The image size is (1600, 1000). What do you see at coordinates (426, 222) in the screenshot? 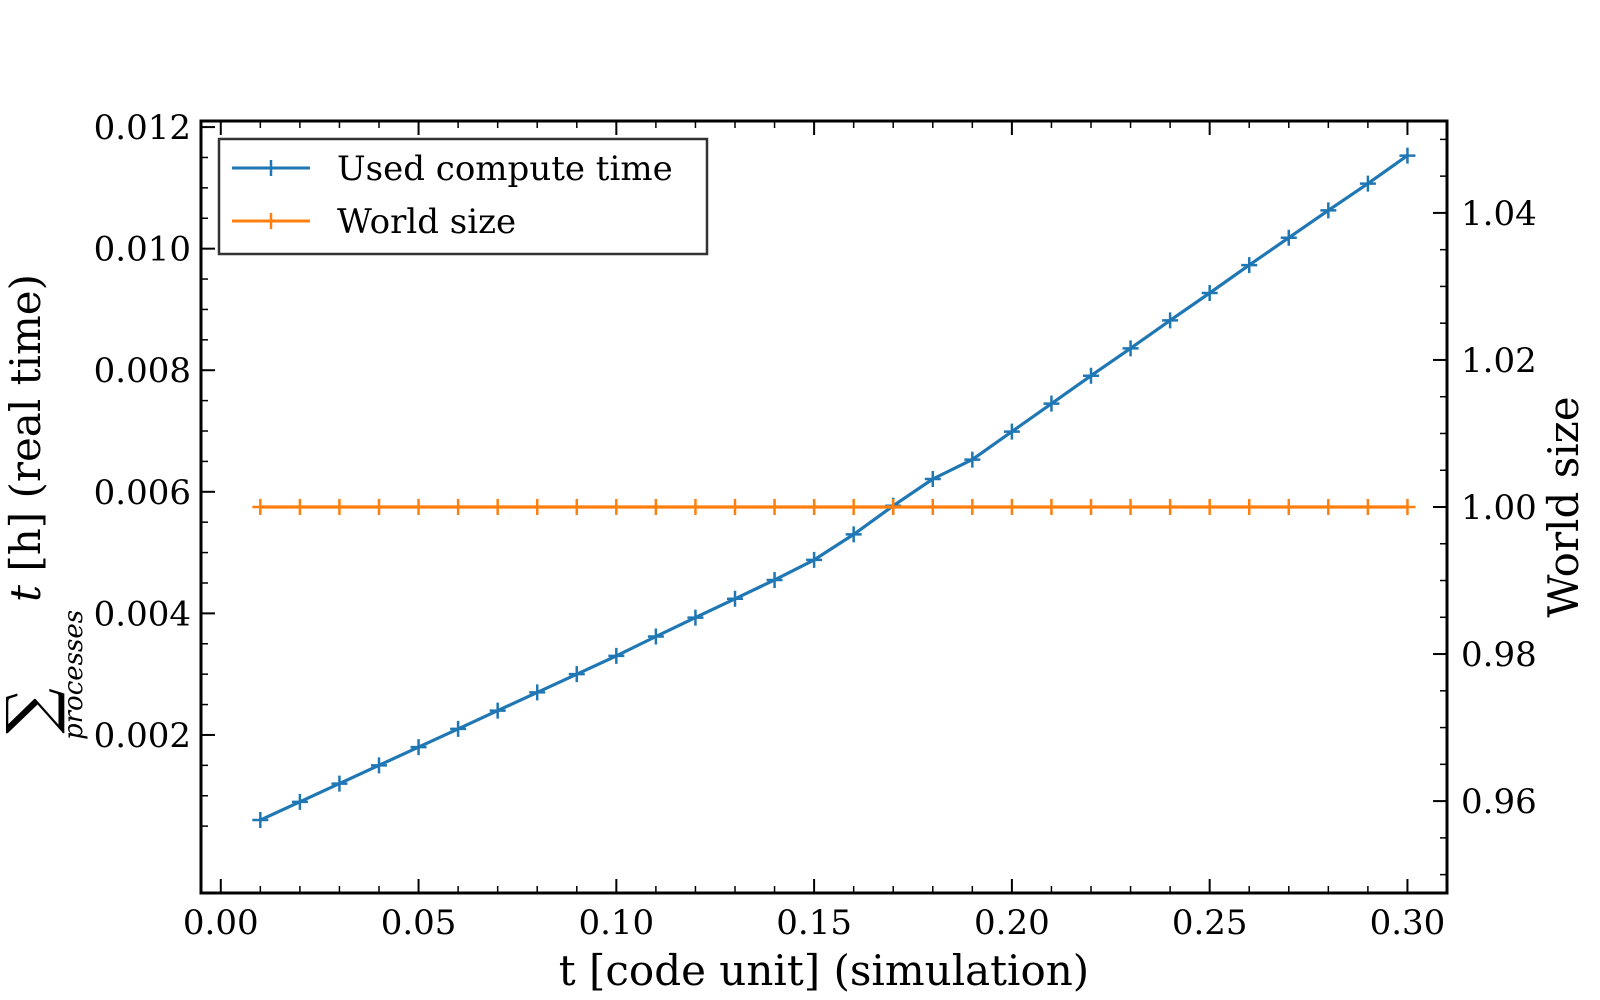
I see `legend-label-world-size: World size` at bounding box center [426, 222].